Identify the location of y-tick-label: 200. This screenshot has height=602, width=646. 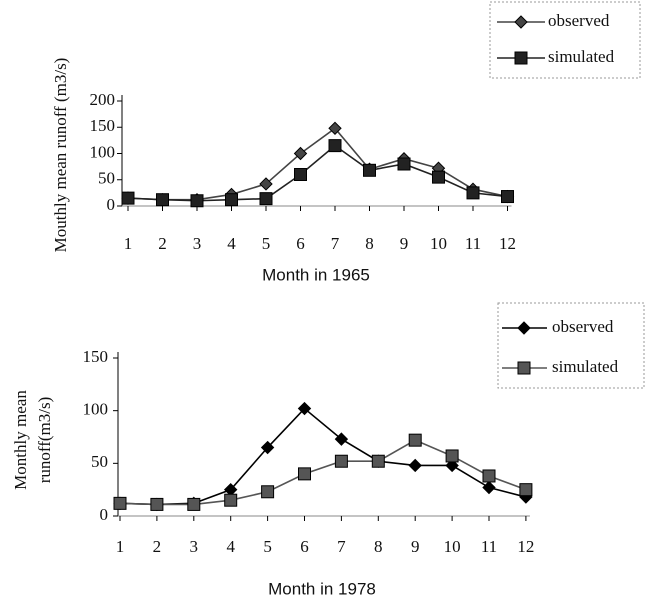
(103, 99).